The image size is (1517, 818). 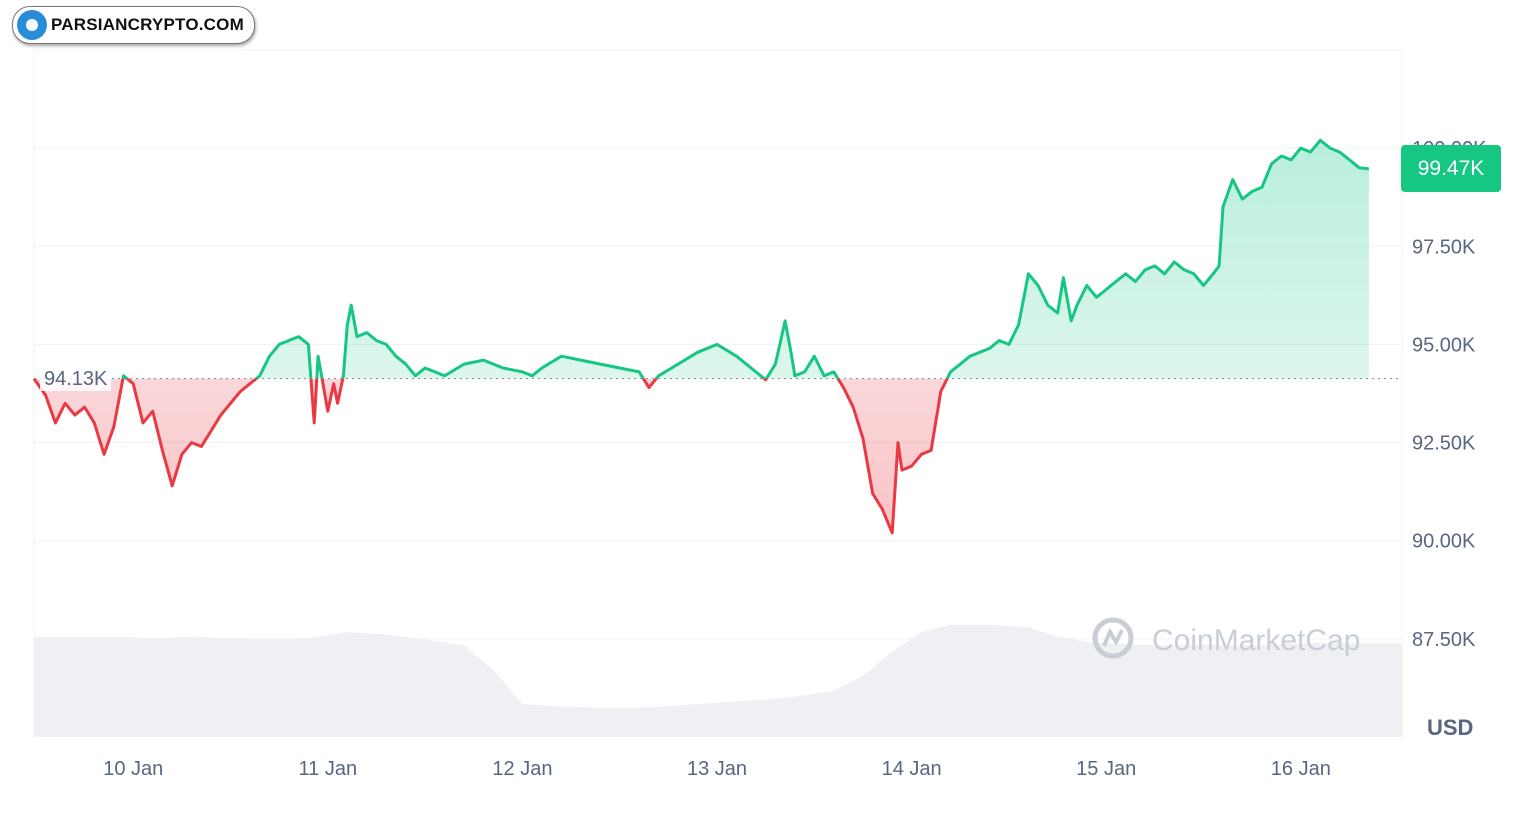 What do you see at coordinates (522, 769) in the screenshot?
I see `x-tick-label: 12 Jan` at bounding box center [522, 769].